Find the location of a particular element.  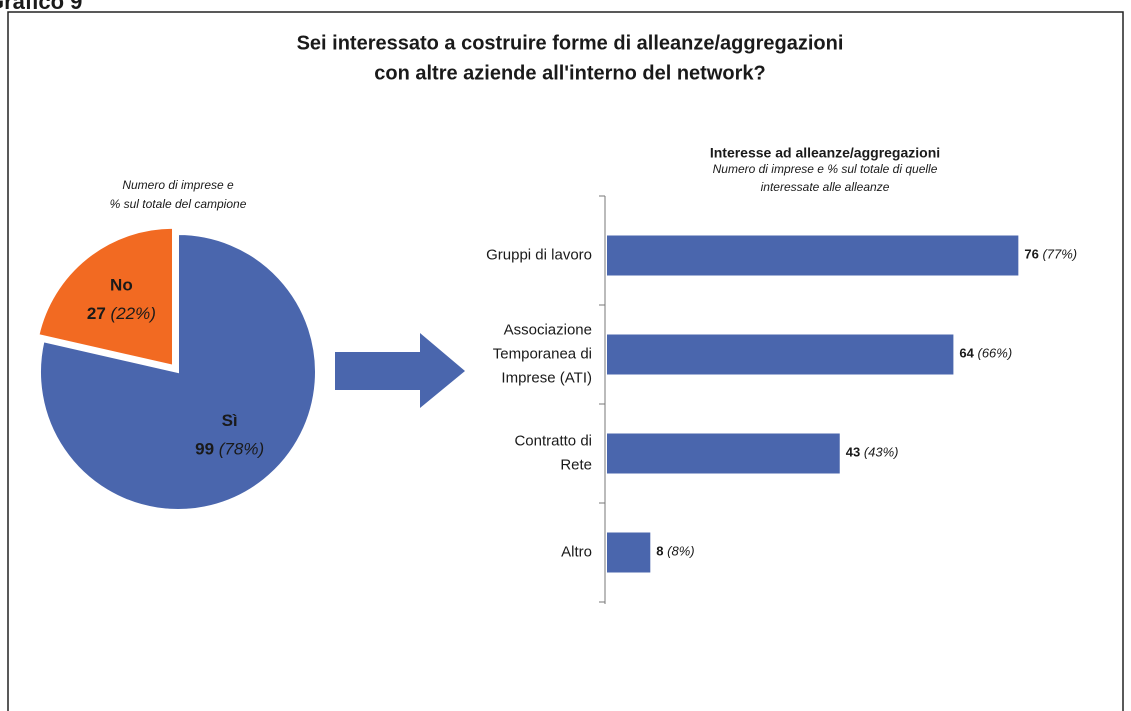

bar-label: 43 (43%) is located at coordinates (872, 452).